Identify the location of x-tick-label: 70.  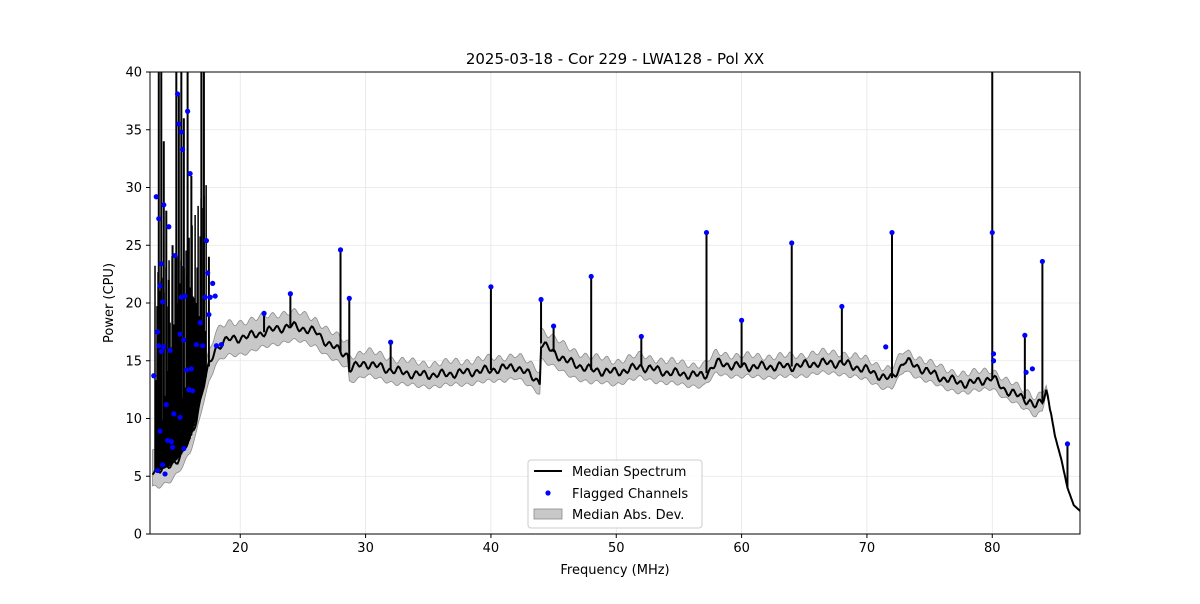
(867, 548).